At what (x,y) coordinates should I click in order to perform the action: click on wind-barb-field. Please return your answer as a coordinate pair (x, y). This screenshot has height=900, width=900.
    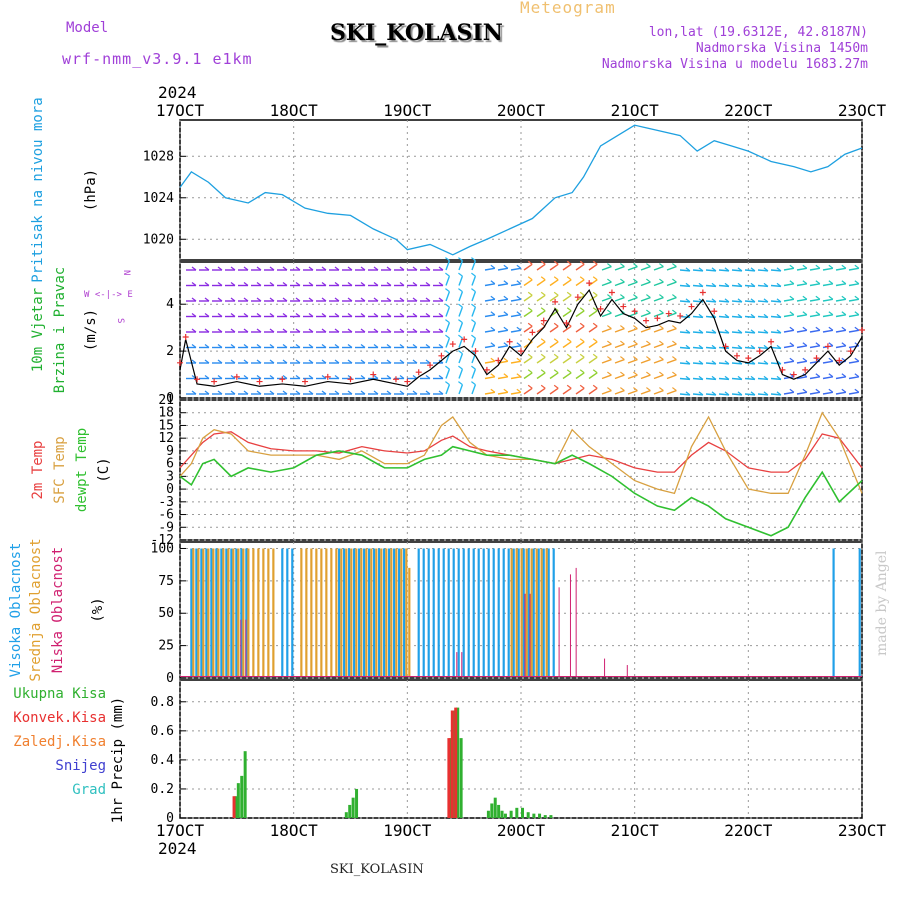
    Looking at the image, I should click on (523, 326).